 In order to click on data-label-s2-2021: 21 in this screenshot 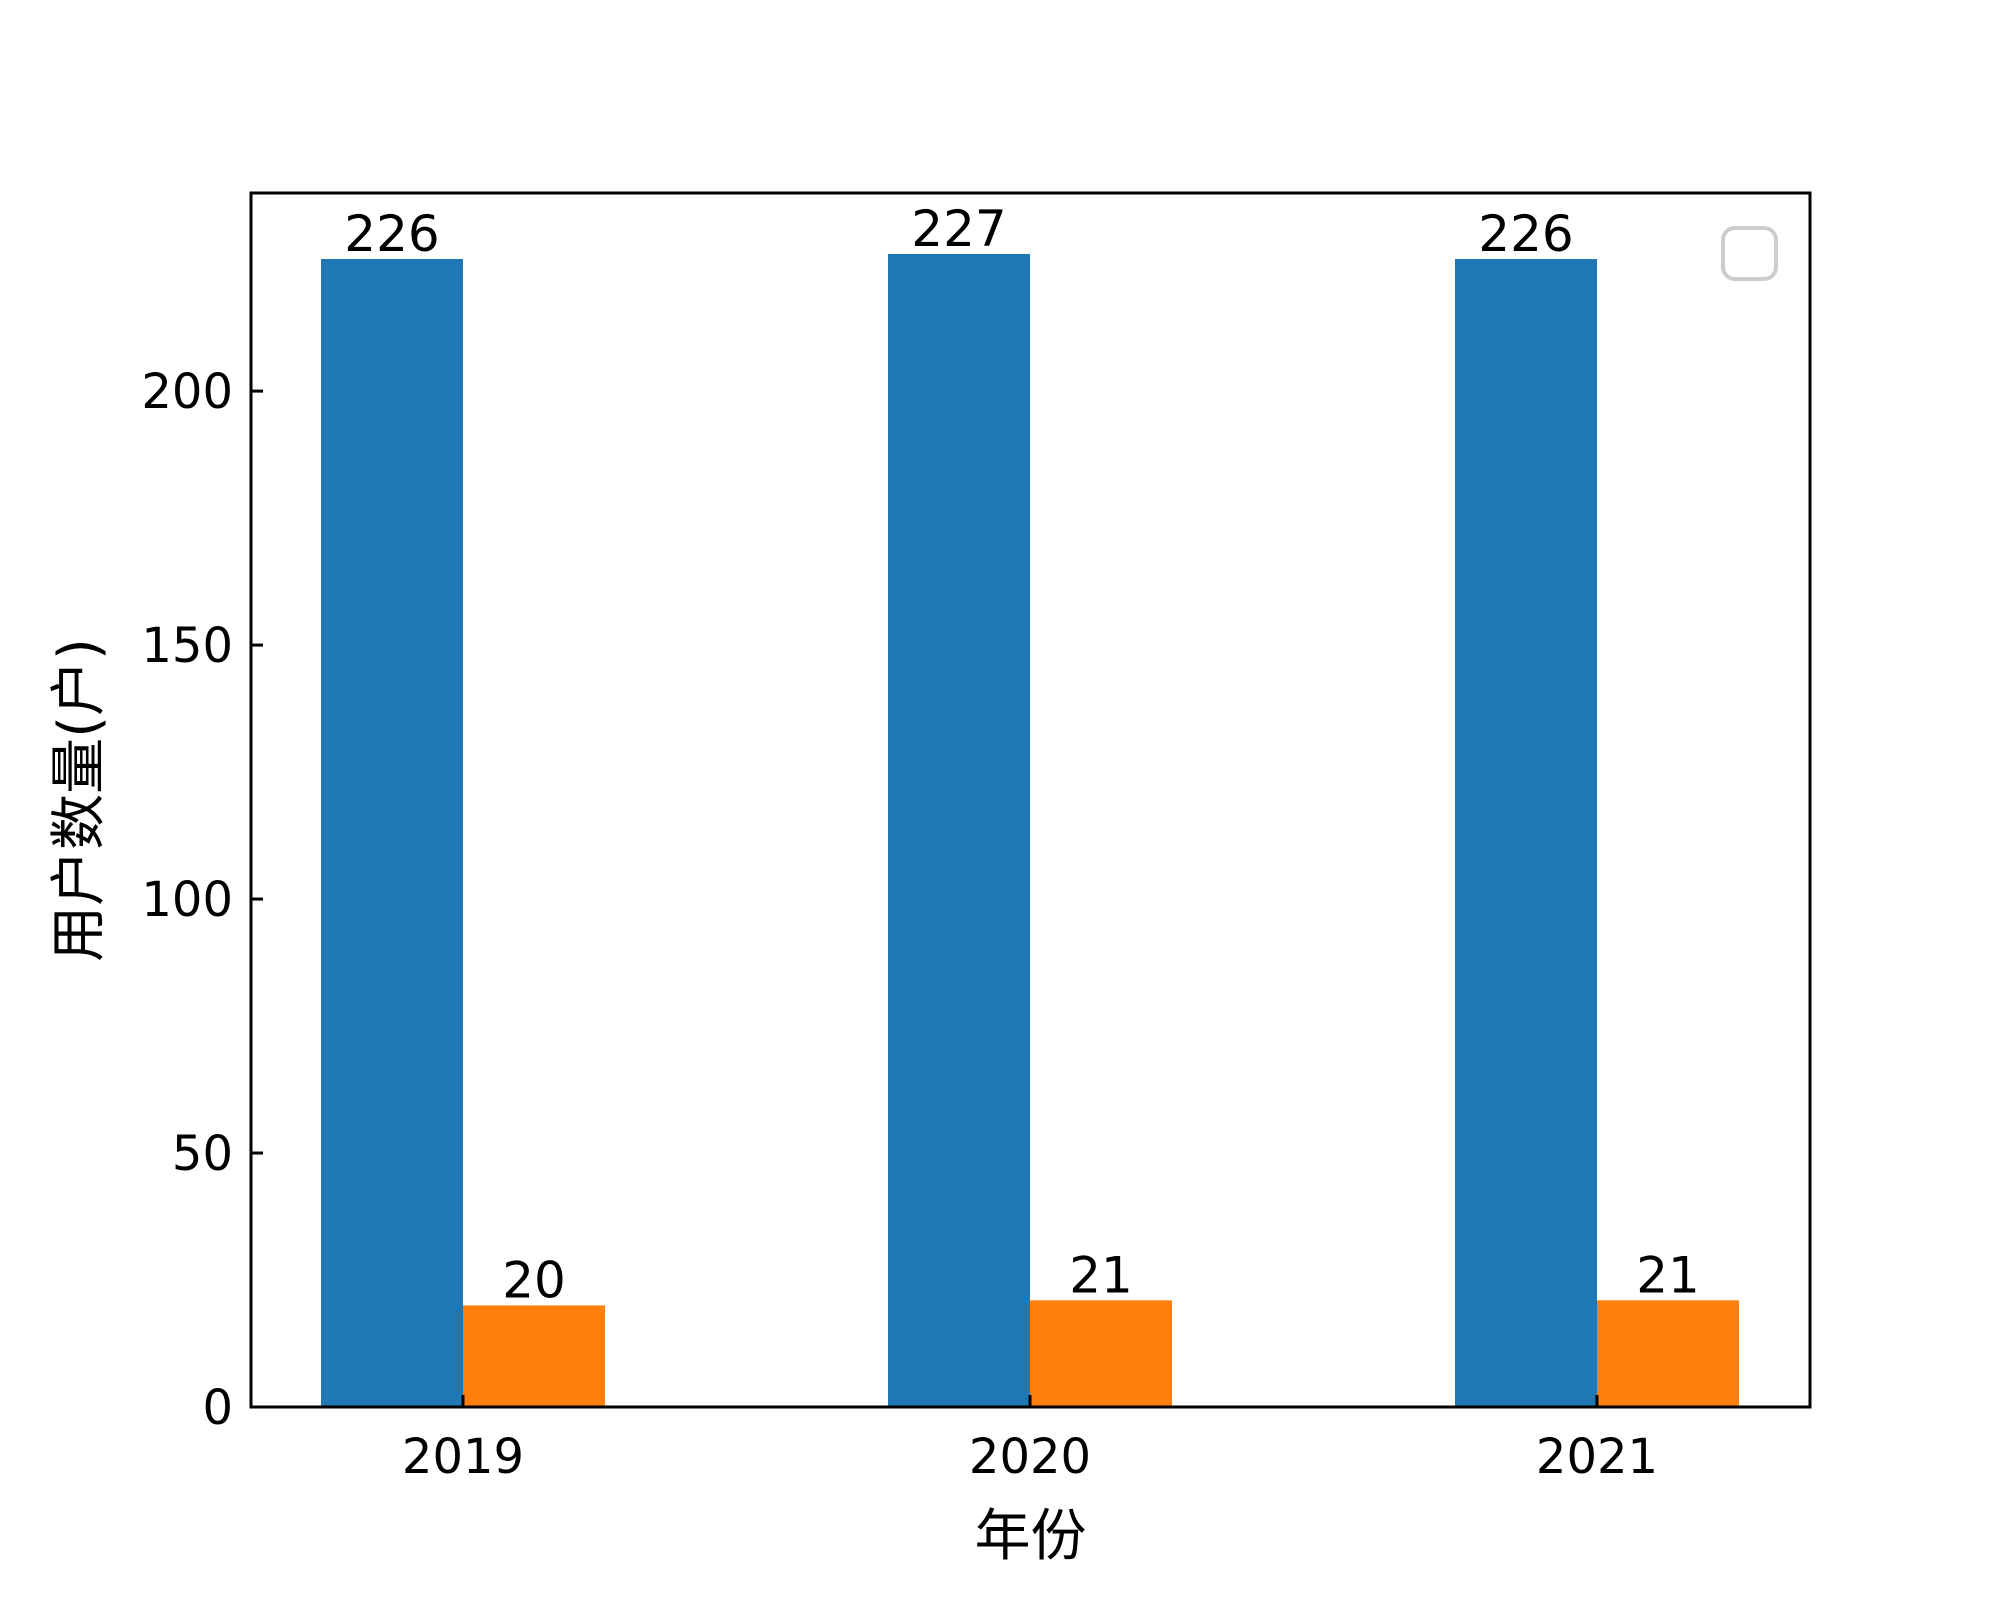, I will do `click(1668, 1275)`.